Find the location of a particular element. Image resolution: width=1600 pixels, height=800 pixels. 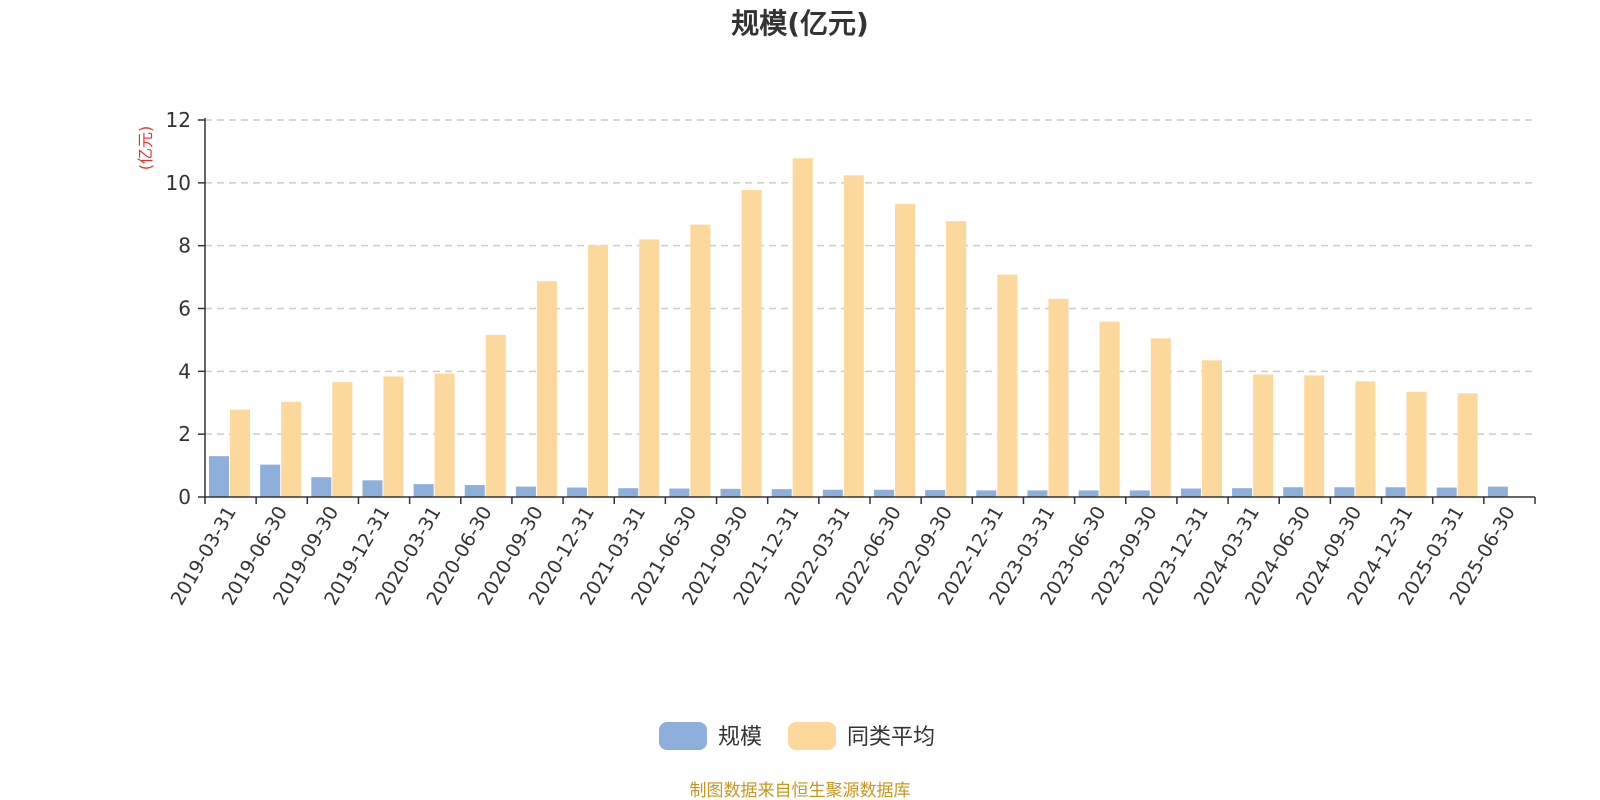

legend-label: 规模 is located at coordinates (740, 737).